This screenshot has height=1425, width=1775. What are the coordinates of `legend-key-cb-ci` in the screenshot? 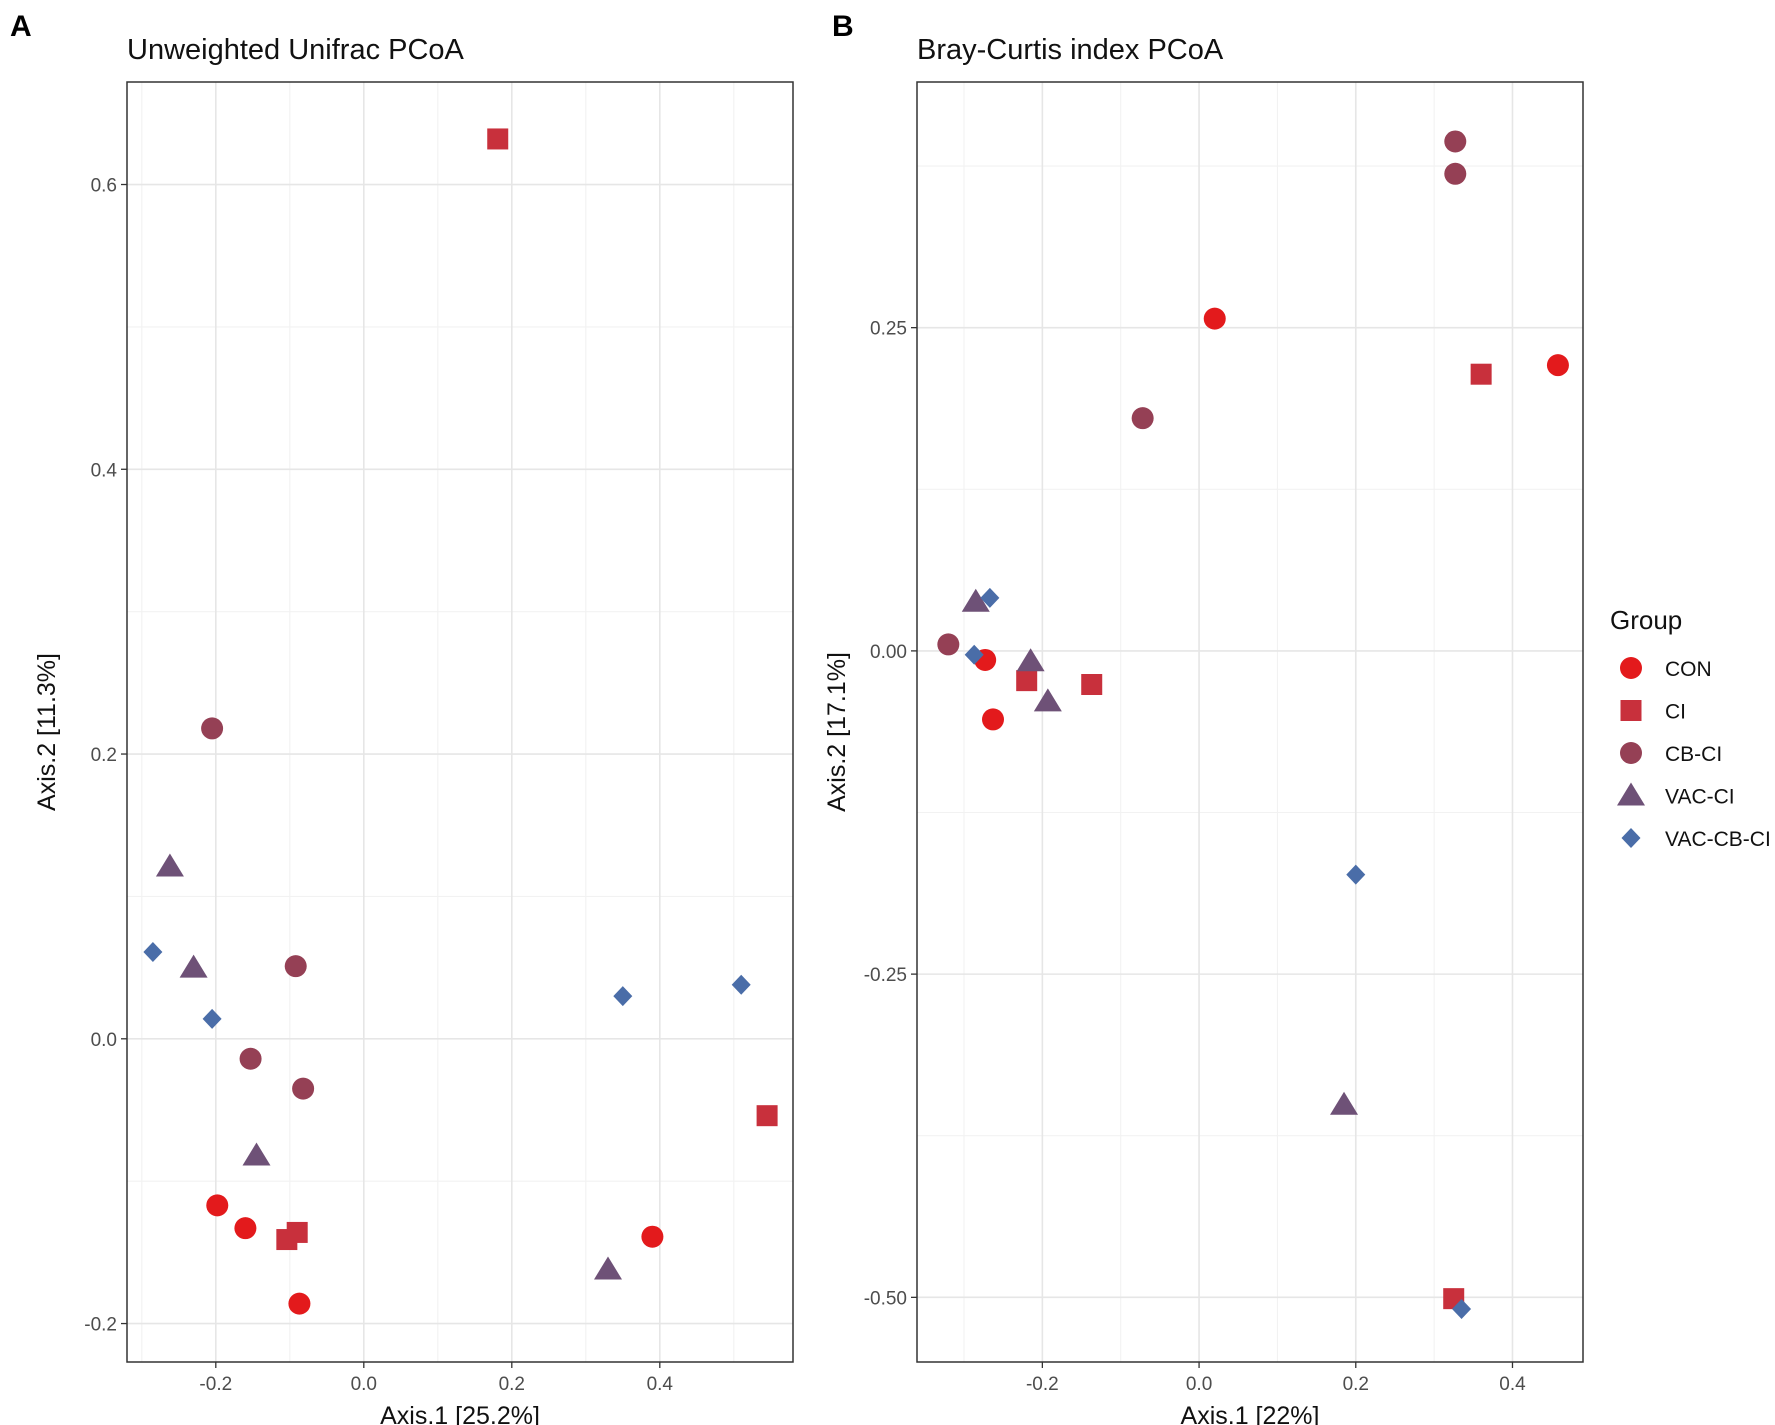 It's located at (1631, 753).